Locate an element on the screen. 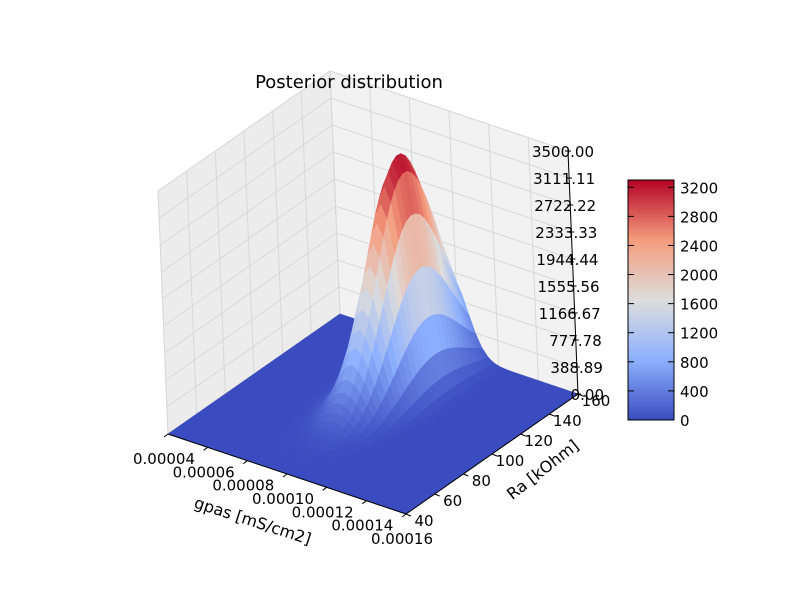 This screenshot has width=800, height=600. z-tick-label: 2722.22 is located at coordinates (565, 206).